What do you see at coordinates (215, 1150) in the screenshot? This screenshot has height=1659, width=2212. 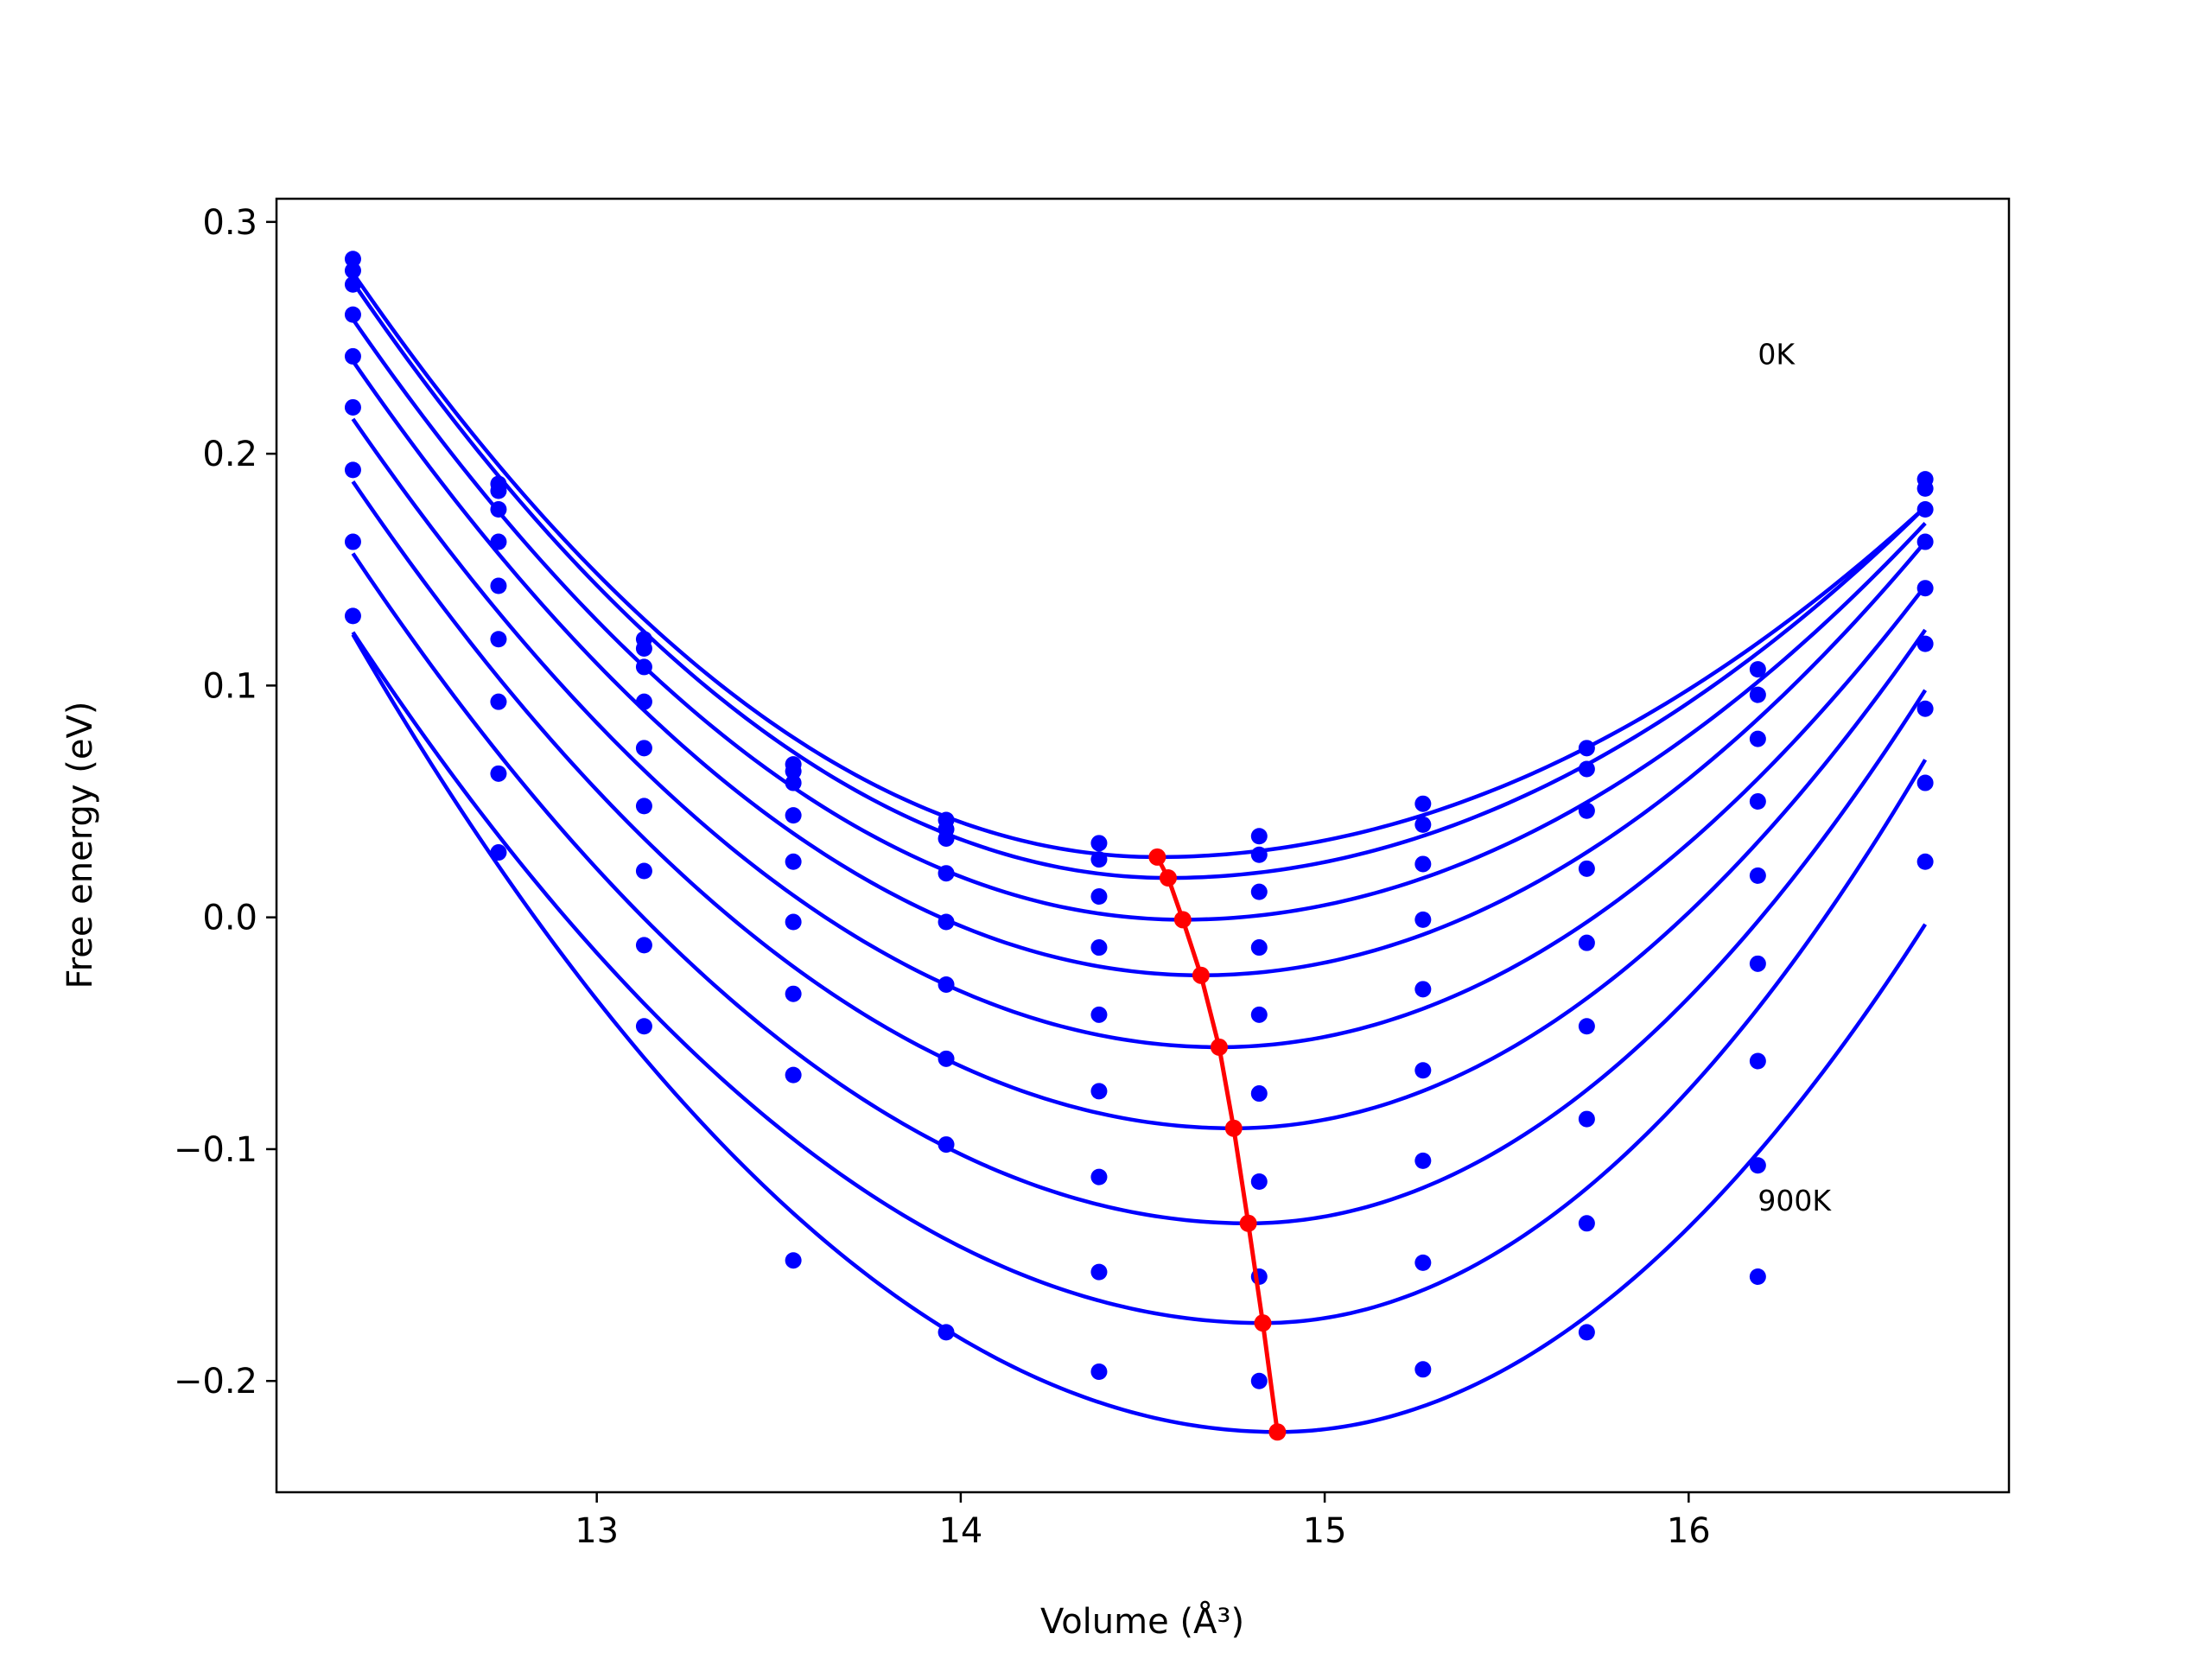 I see `y-tick-label-1: −0.1` at bounding box center [215, 1150].